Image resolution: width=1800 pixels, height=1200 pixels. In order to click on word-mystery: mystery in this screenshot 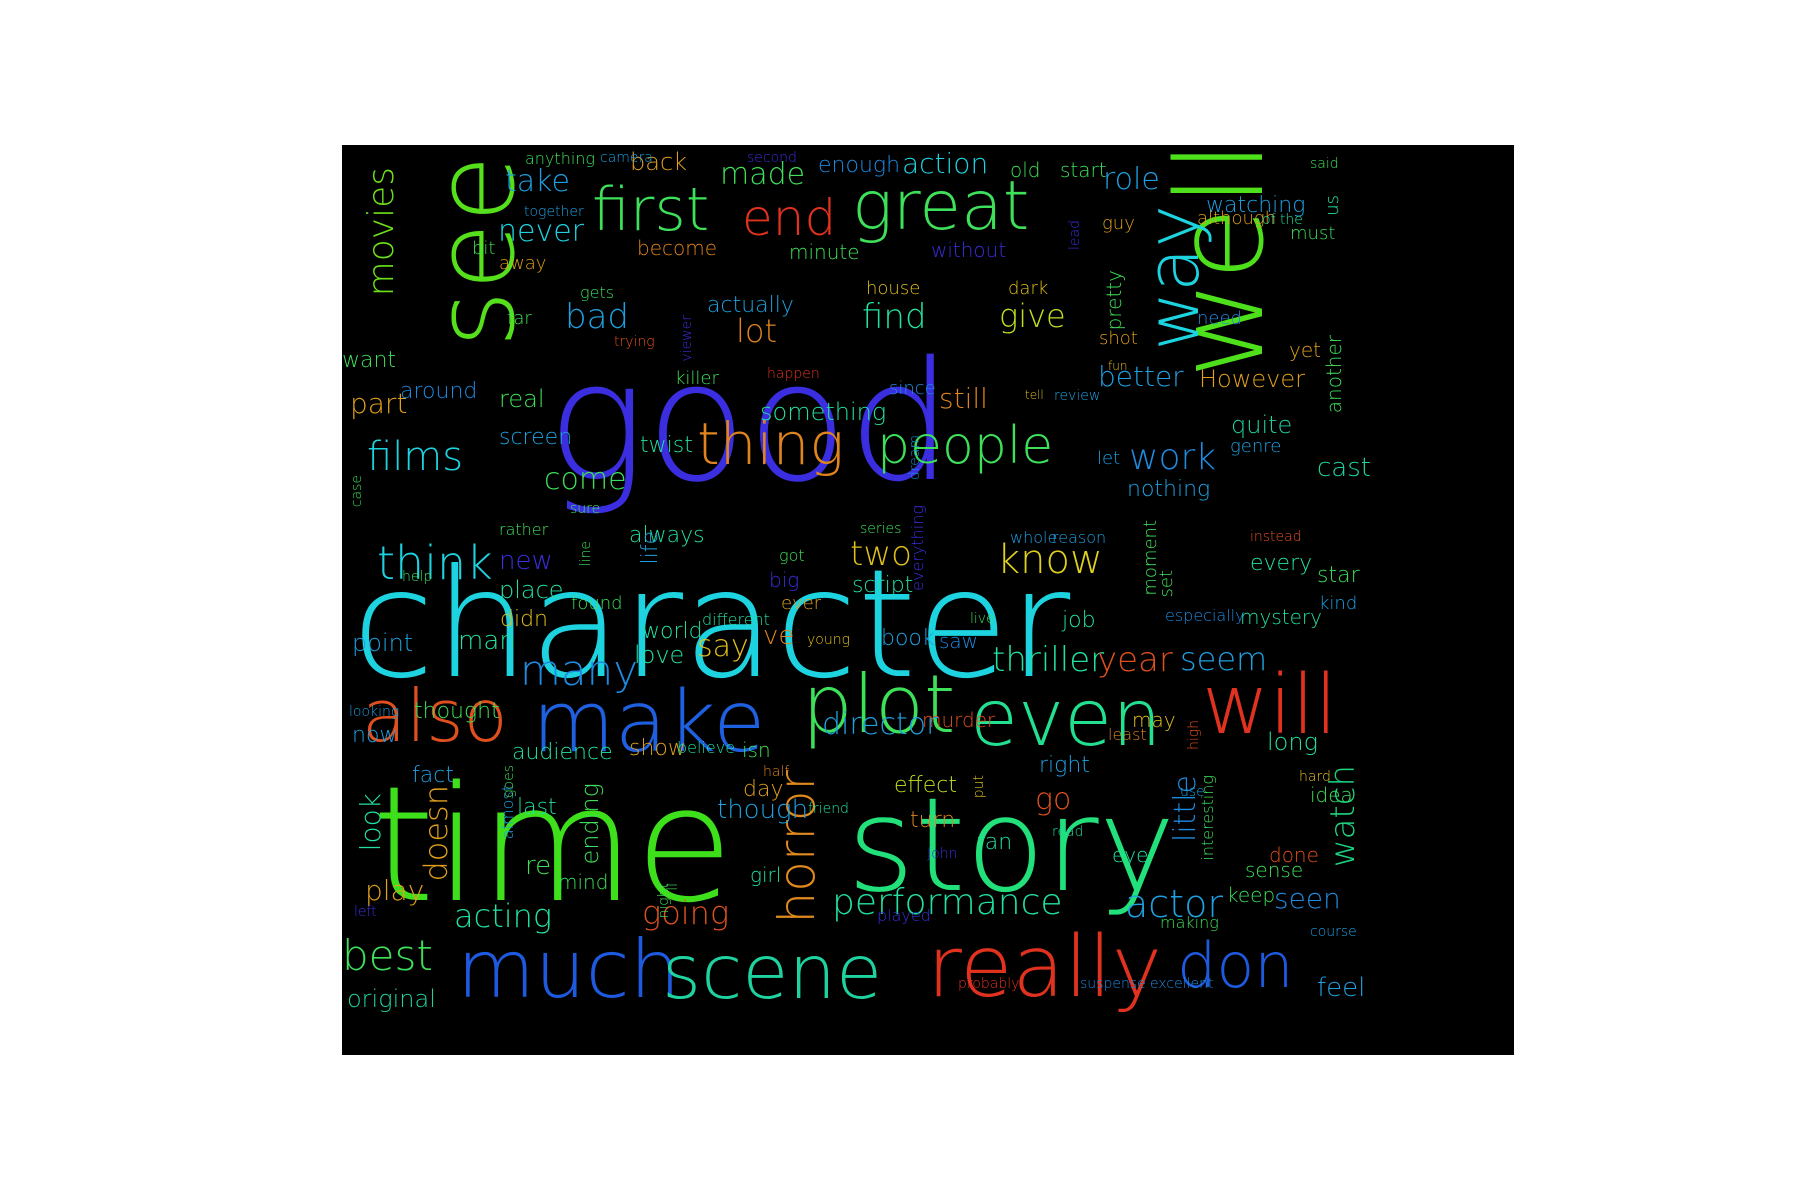, I will do `click(1281, 617)`.